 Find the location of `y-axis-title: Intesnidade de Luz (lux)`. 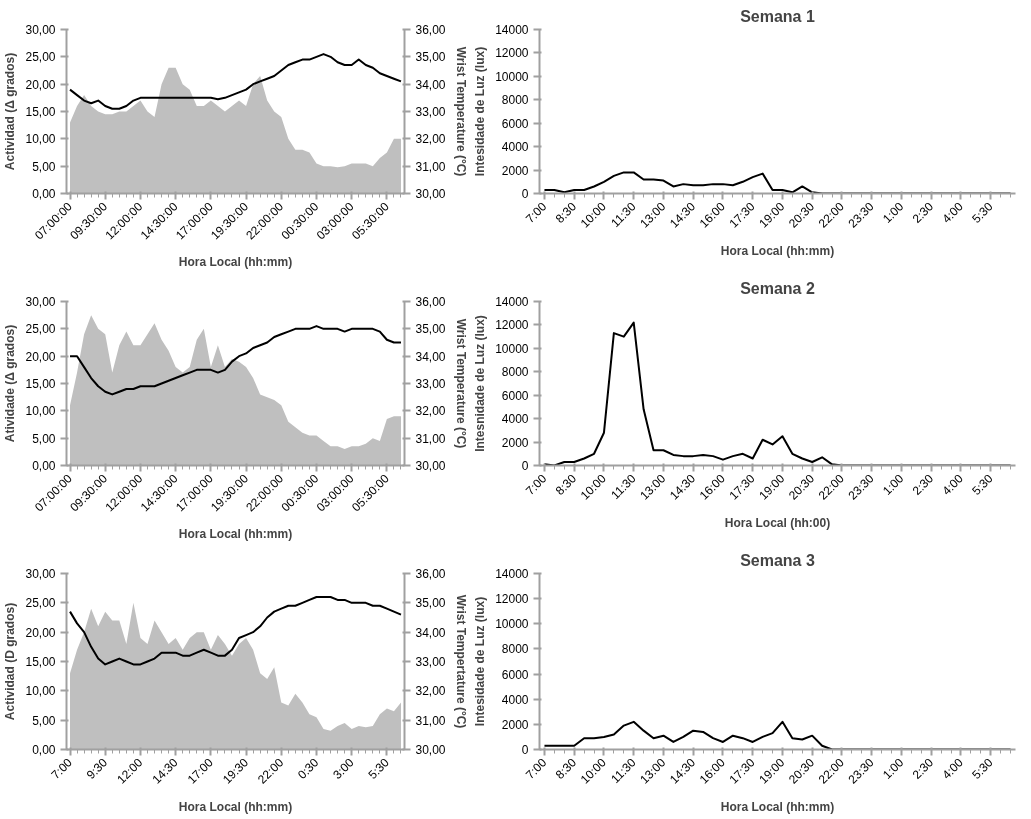

y-axis-title: Intesnidade de Luz (lux) is located at coordinates (480, 383).